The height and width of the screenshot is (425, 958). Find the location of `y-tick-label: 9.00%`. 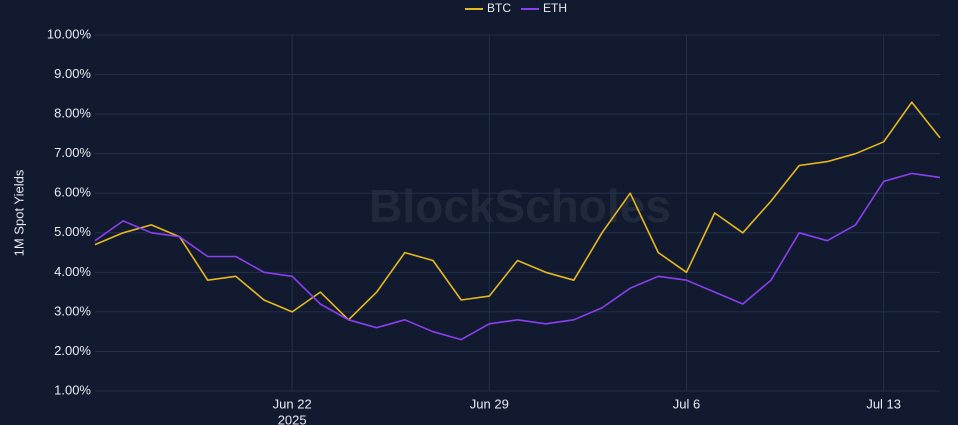

y-tick-label: 9.00% is located at coordinates (72, 73).